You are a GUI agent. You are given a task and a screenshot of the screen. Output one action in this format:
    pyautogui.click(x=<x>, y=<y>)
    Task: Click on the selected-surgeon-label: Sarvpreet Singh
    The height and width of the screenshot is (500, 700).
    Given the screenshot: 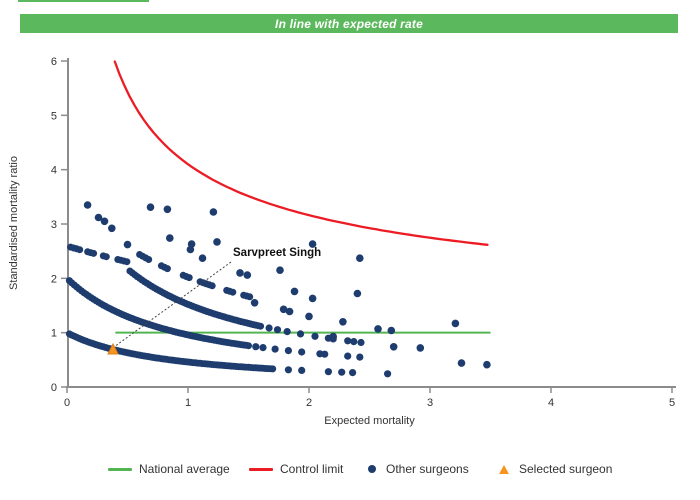 What is the action you would take?
    pyautogui.click(x=277, y=253)
    